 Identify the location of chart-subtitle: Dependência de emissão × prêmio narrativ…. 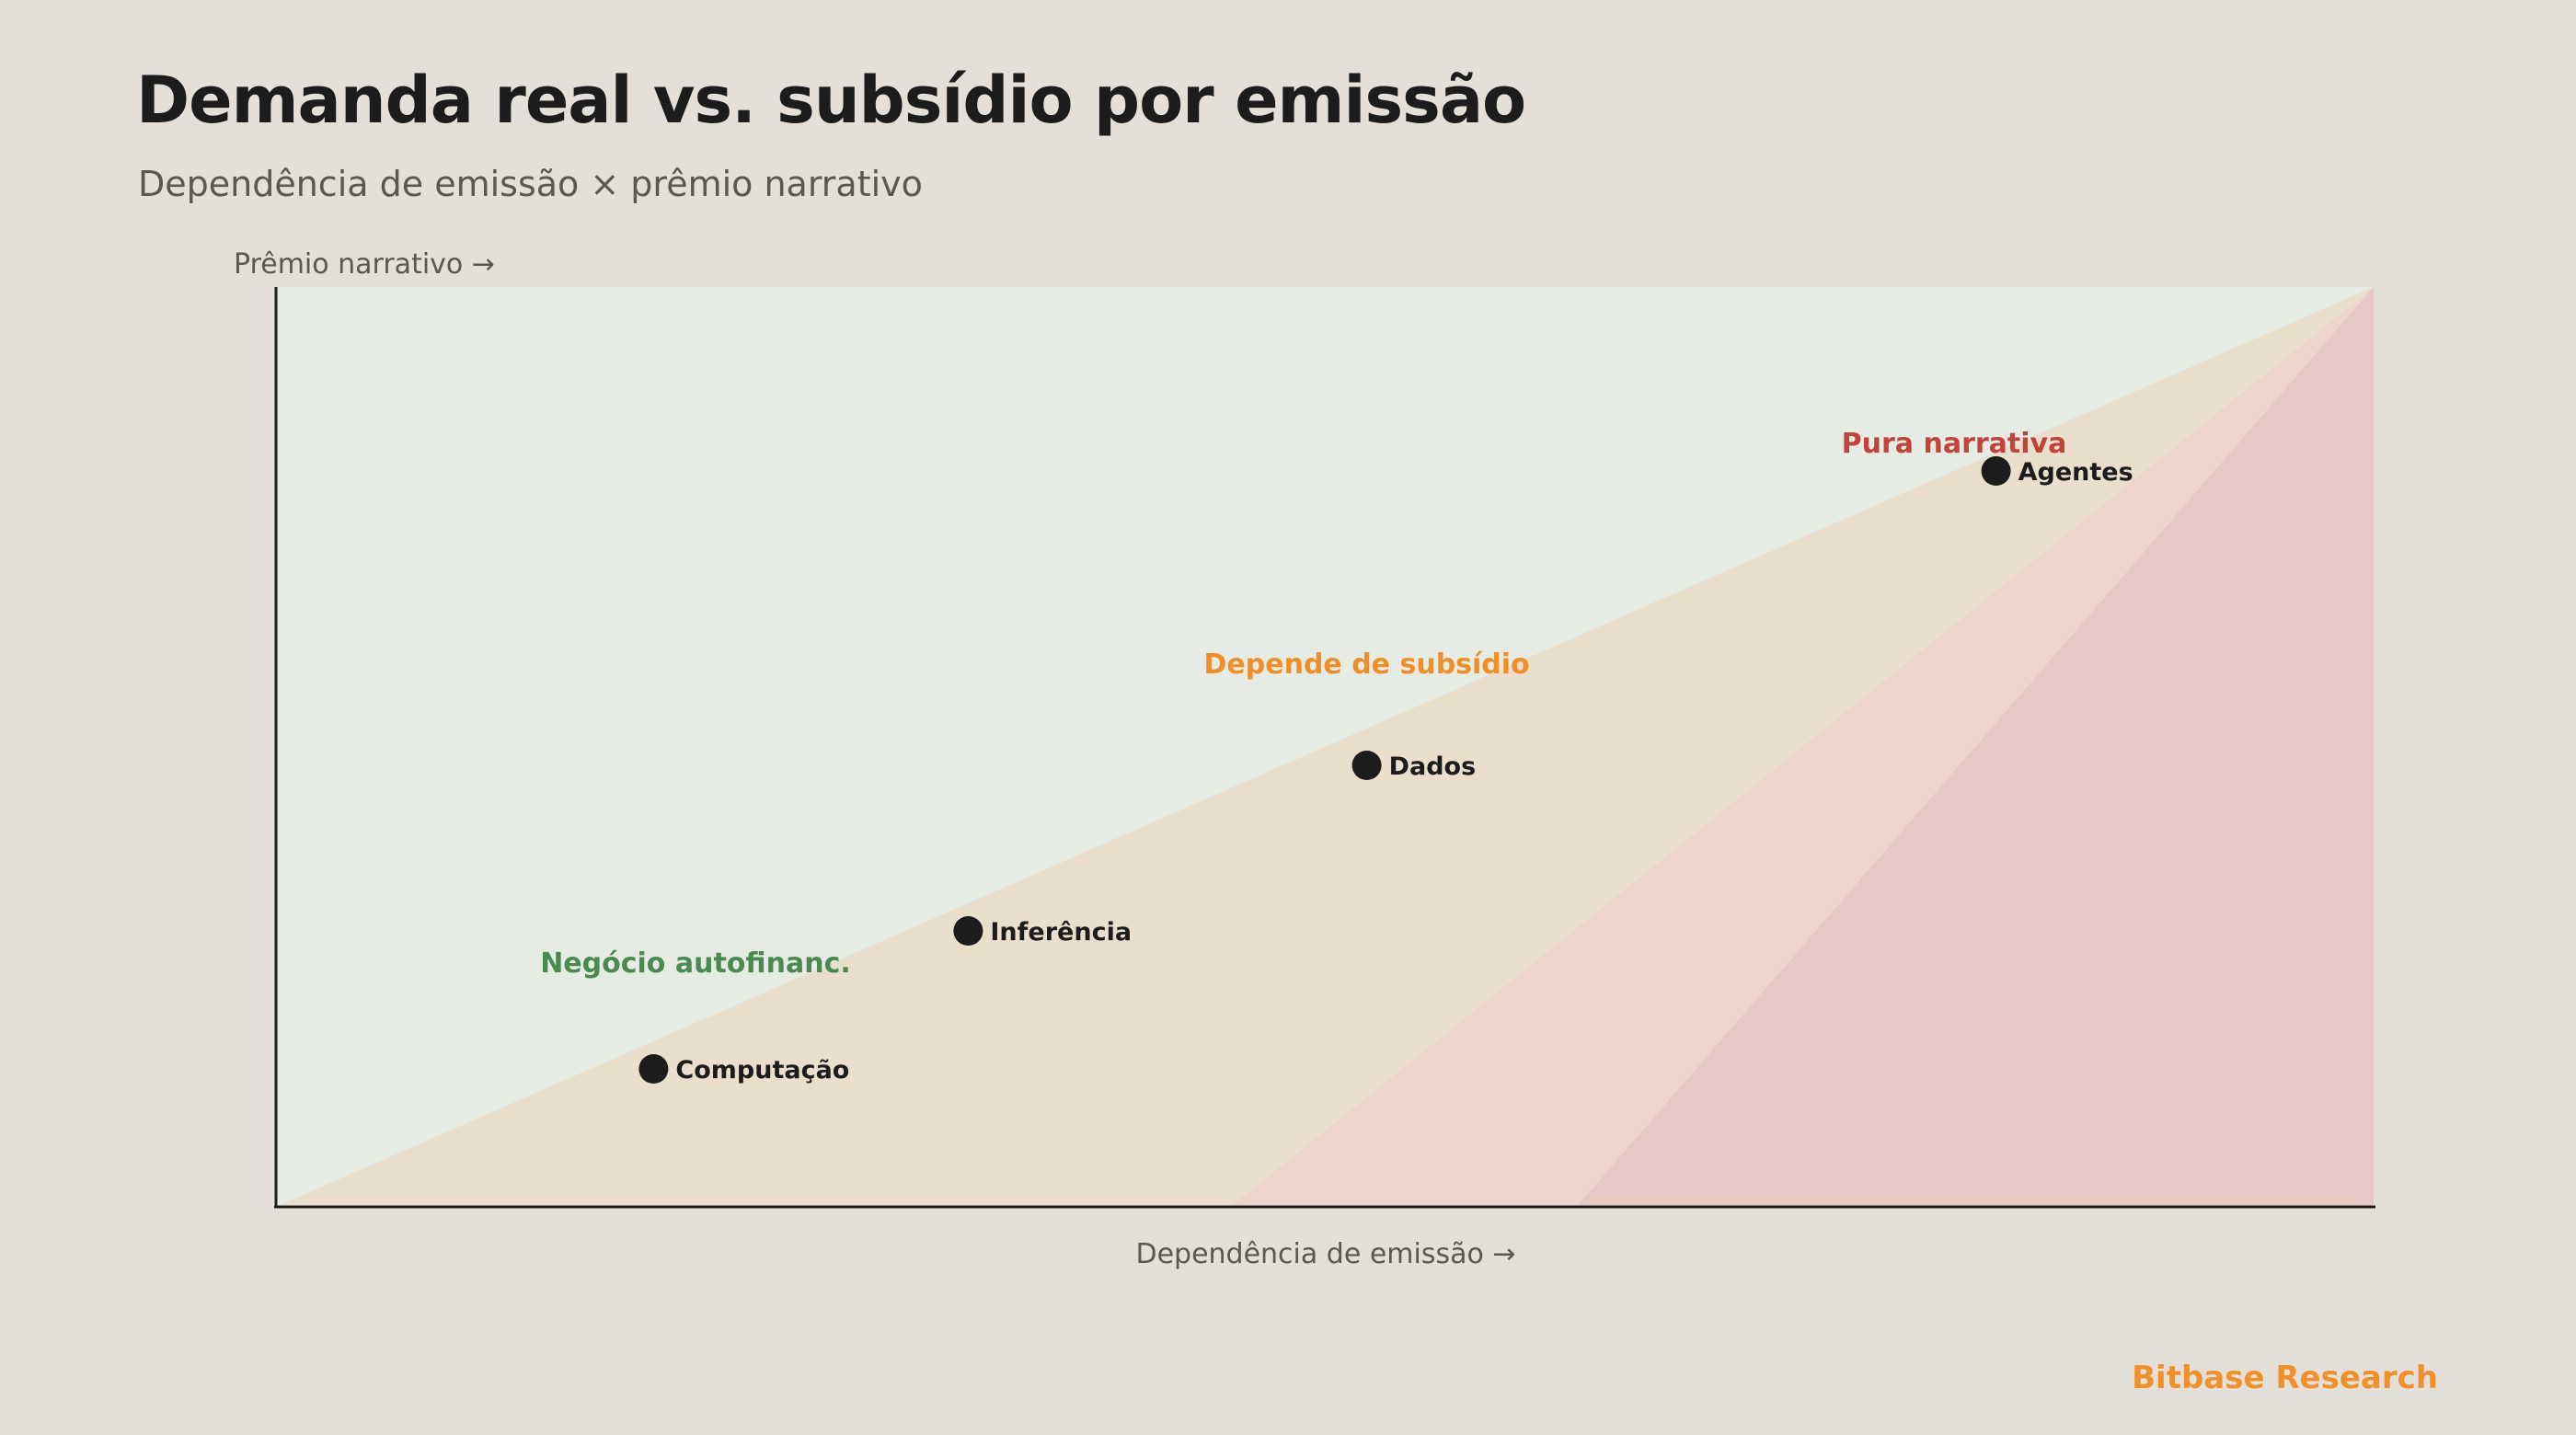
(530, 184).